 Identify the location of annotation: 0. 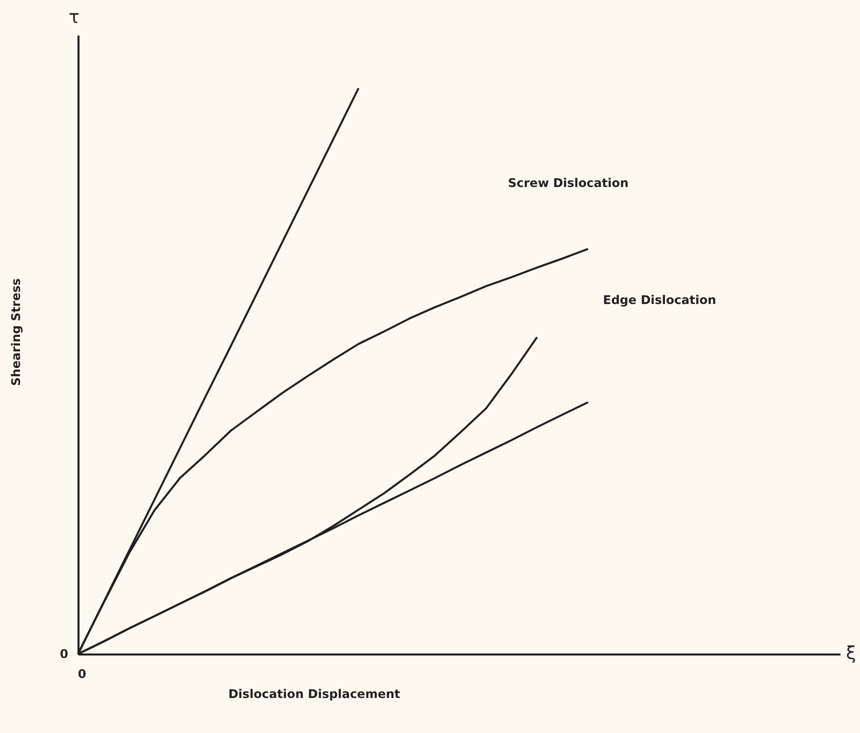
(64, 654).